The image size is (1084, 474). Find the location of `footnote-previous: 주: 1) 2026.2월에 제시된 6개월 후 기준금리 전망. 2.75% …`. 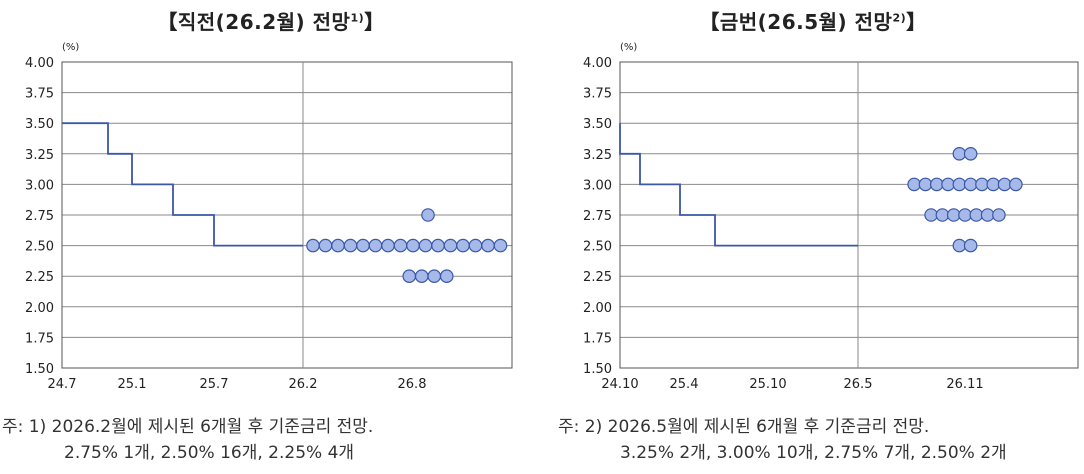

footnote-previous: 주: 1) 2026.2월에 제시된 6개월 후 기준금리 전망. 2.75% … is located at coordinates (187, 440).